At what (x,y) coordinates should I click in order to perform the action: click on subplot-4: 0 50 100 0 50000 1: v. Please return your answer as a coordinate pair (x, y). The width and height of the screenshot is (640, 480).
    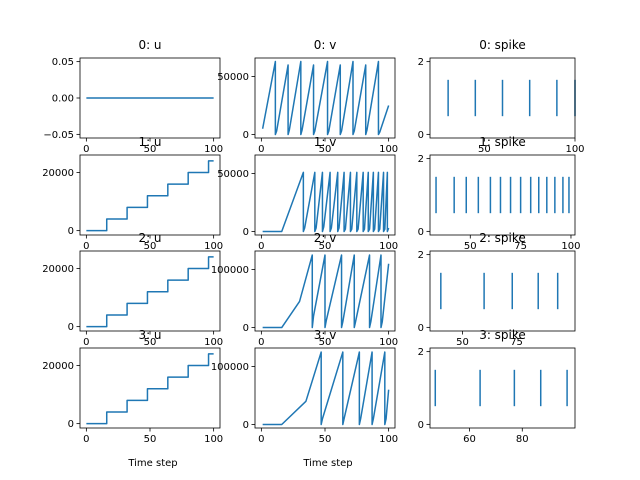
    Looking at the image, I should click on (307, 193).